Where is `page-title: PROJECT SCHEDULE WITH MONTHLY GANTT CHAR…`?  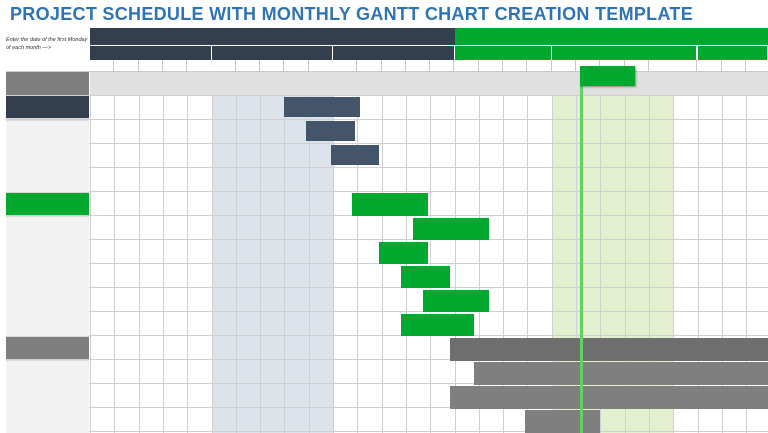 page-title: PROJECT SCHEDULE WITH MONTHLY GANTT CHAR… is located at coordinates (352, 14).